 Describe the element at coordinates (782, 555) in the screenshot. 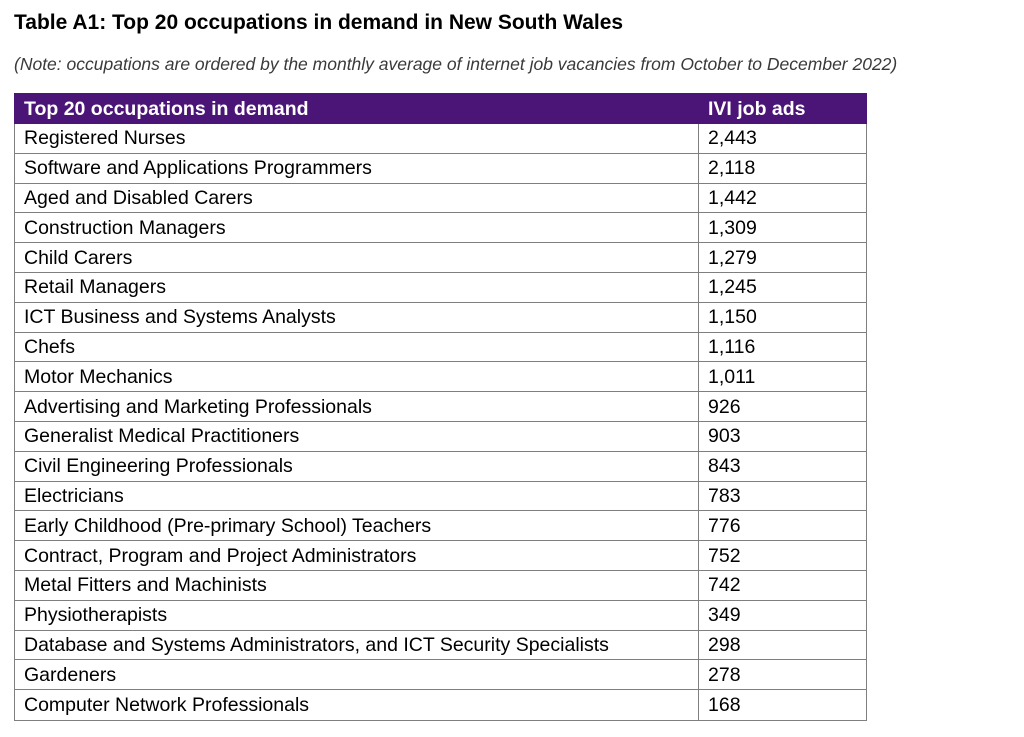

I see `job-ads-cell: 752` at that location.